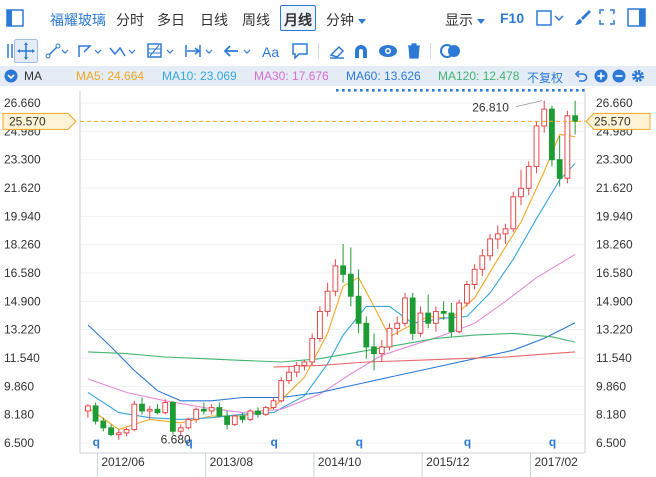 The height and width of the screenshot is (477, 656). What do you see at coordinates (601, 76) in the screenshot?
I see `add-indicator-icon` at bounding box center [601, 76].